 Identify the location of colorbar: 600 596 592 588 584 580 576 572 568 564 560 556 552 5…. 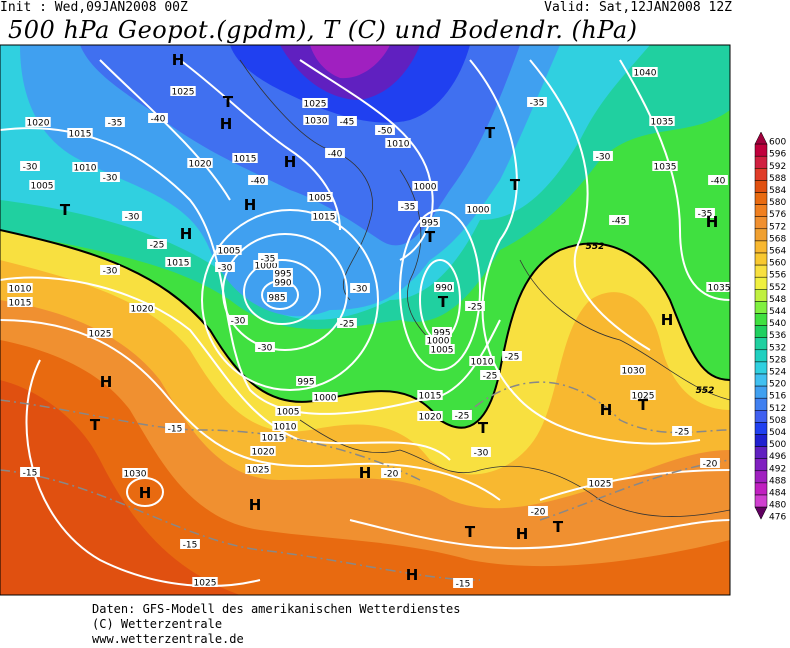
(770, 327).